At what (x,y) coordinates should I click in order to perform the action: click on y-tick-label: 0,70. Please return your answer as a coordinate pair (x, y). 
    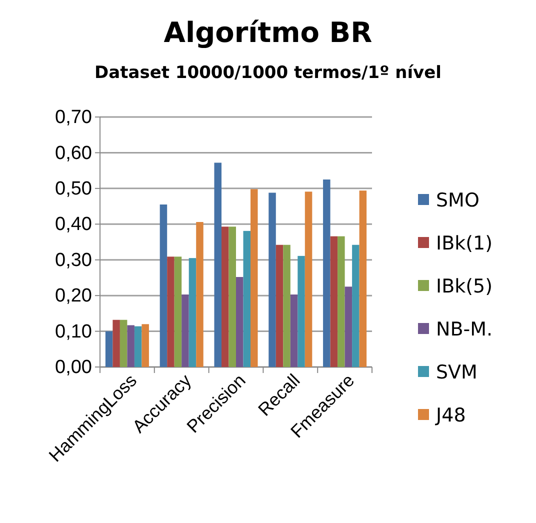
    Looking at the image, I should click on (73, 117).